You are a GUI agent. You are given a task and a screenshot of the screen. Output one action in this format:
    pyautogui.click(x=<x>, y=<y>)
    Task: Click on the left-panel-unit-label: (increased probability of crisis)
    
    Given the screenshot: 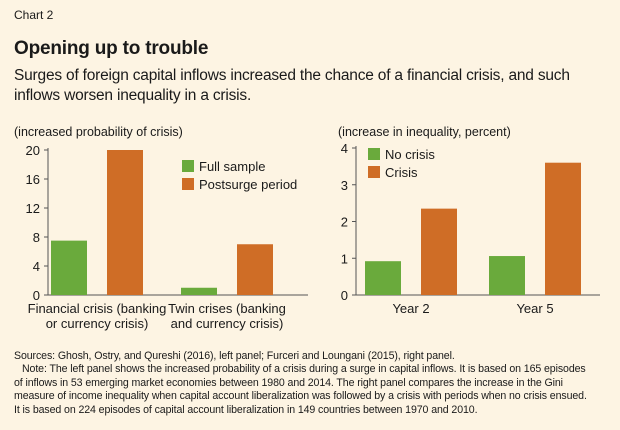 What is the action you would take?
    pyautogui.click(x=98, y=132)
    